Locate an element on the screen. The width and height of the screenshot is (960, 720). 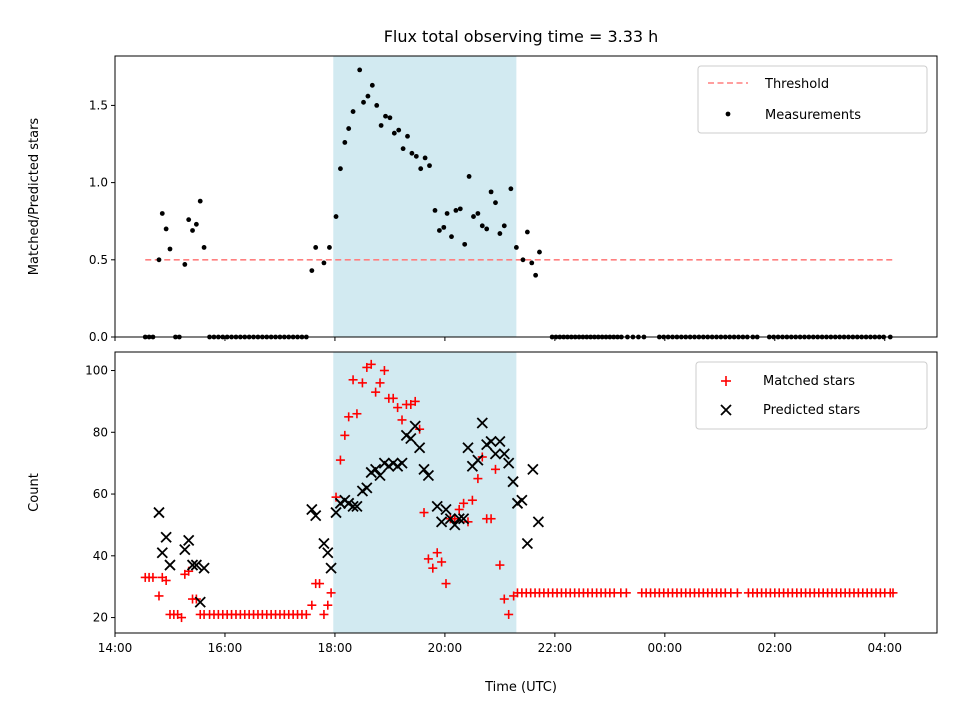
predicted-stars-series is located at coordinates (349, 512).